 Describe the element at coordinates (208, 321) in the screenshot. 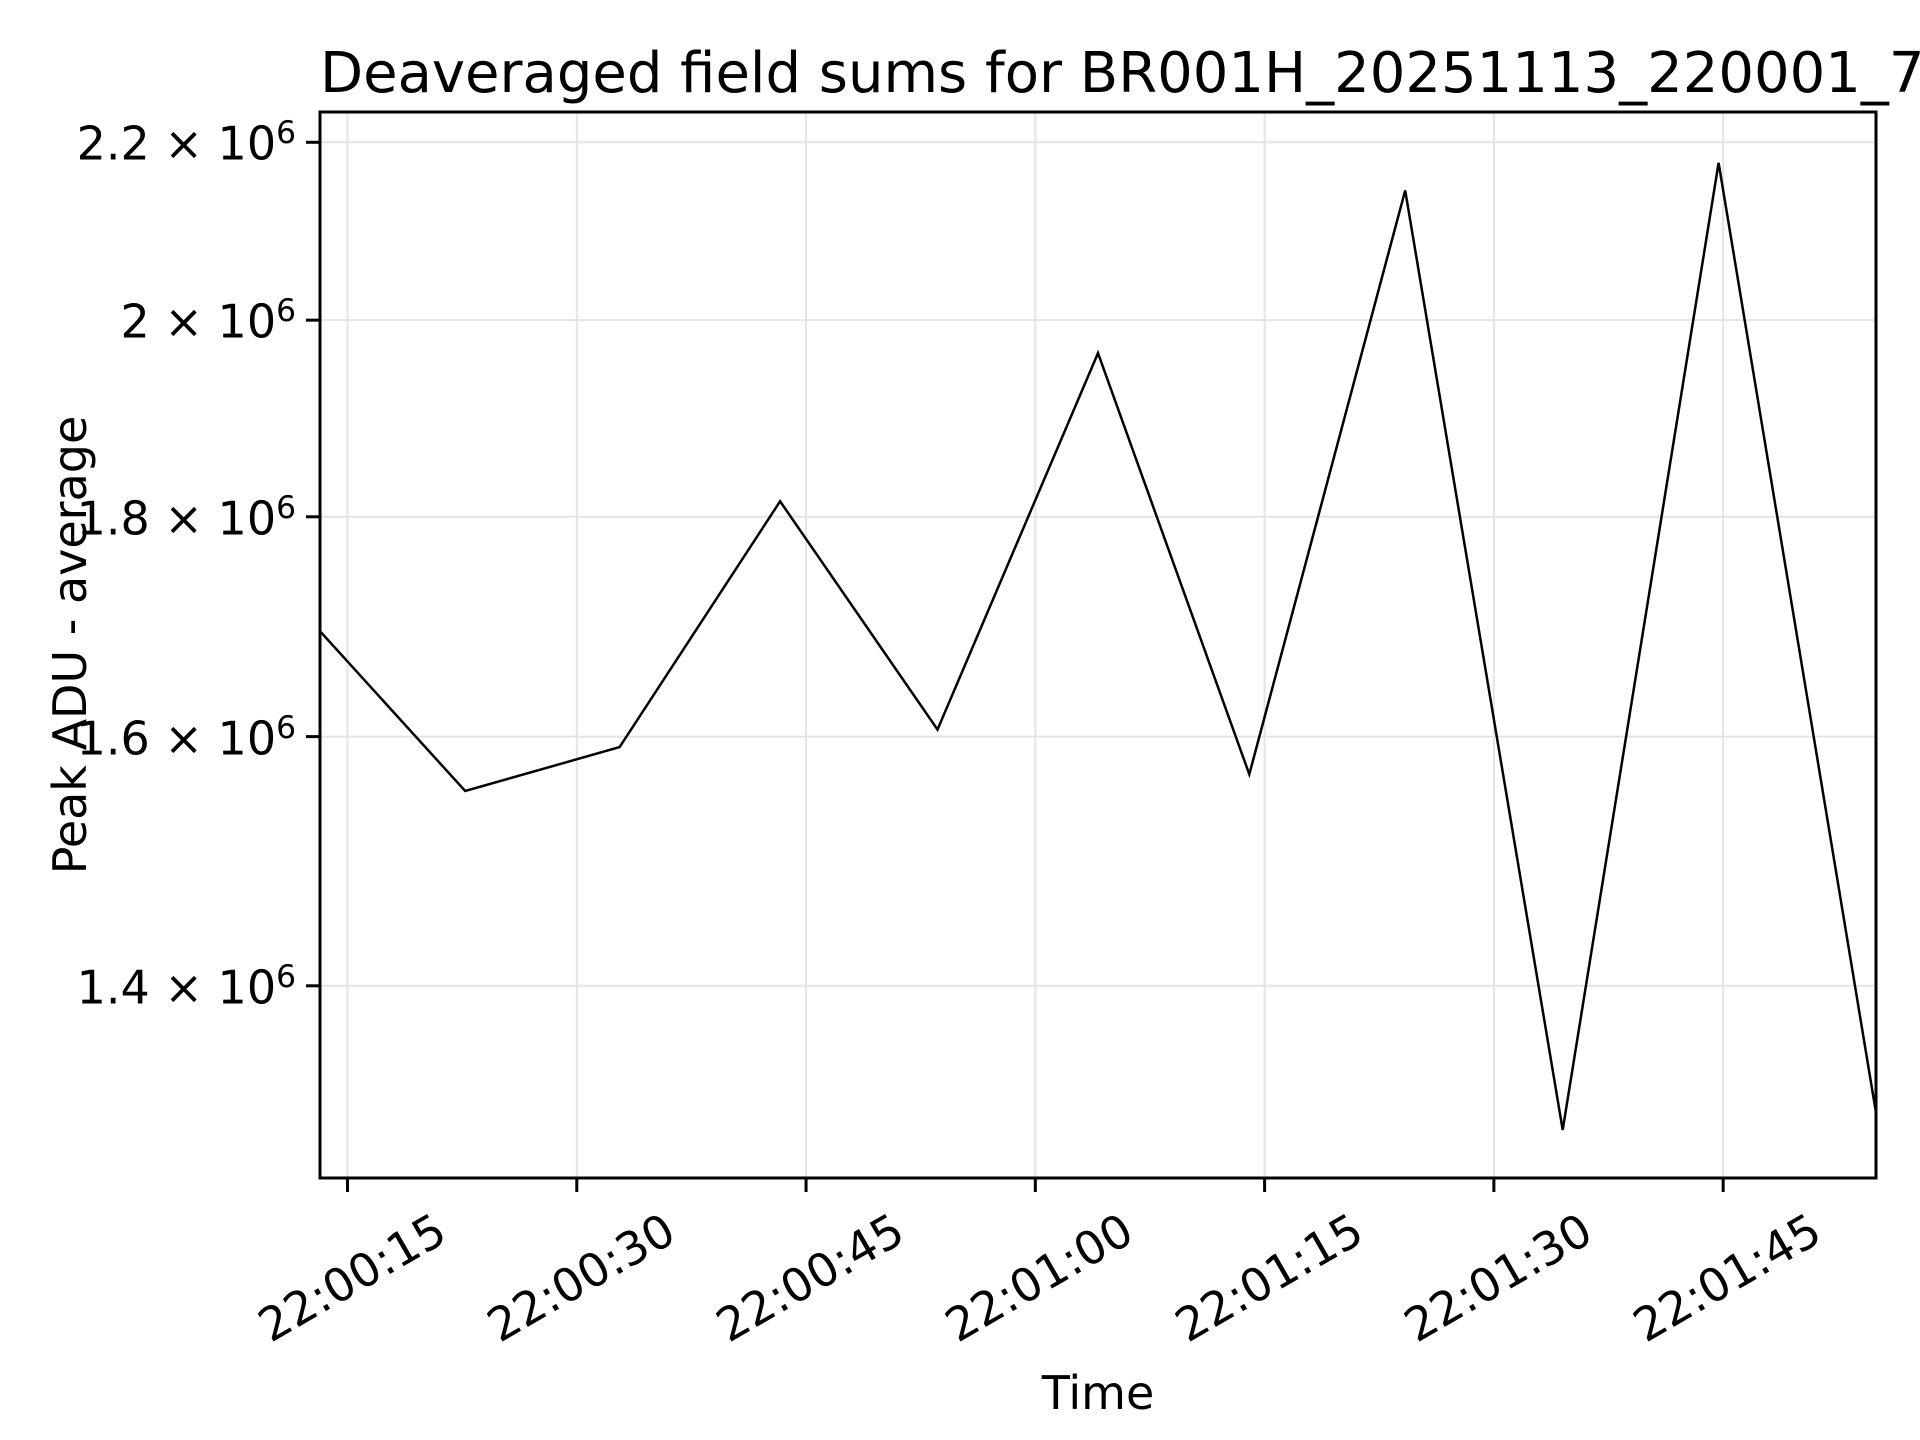

I see `y-tick-label: 2 × 106` at that location.